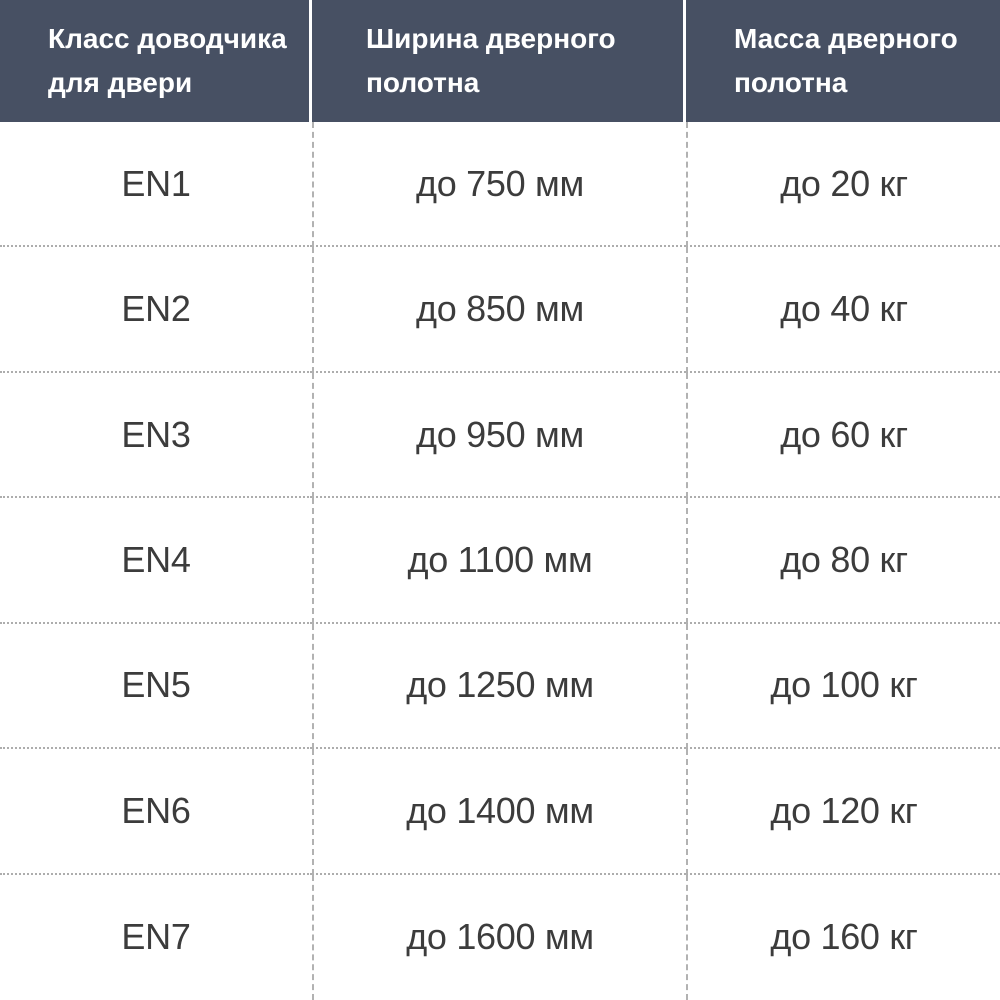 The height and width of the screenshot is (1000, 1000). Describe the element at coordinates (499, 812) in the screenshot. I see `table-cell-en6-width: до 1400 мм` at that location.